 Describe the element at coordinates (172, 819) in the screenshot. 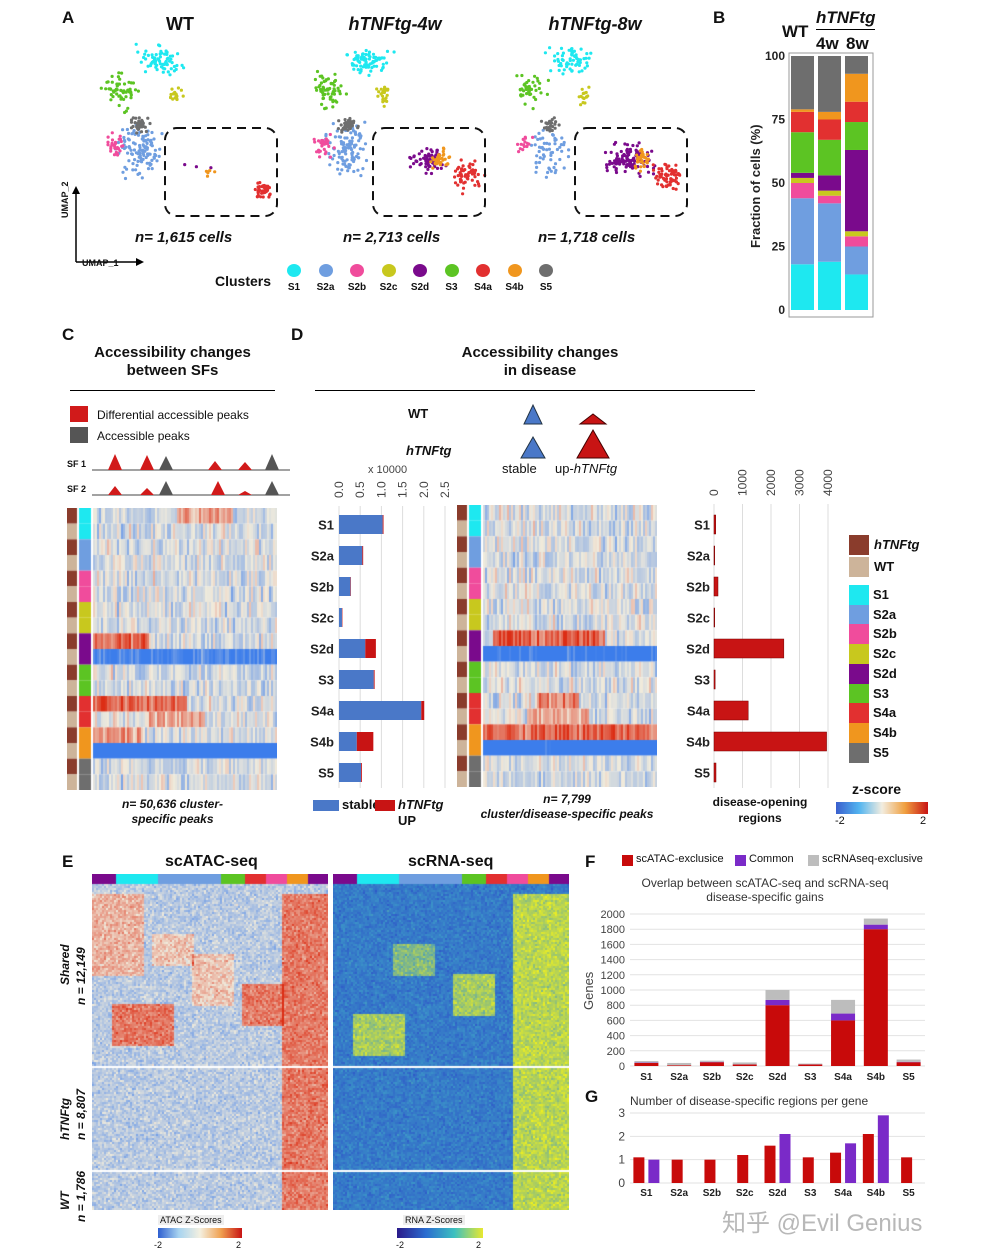

I see `heatmap-c-caption-2: specific peaks` at that location.